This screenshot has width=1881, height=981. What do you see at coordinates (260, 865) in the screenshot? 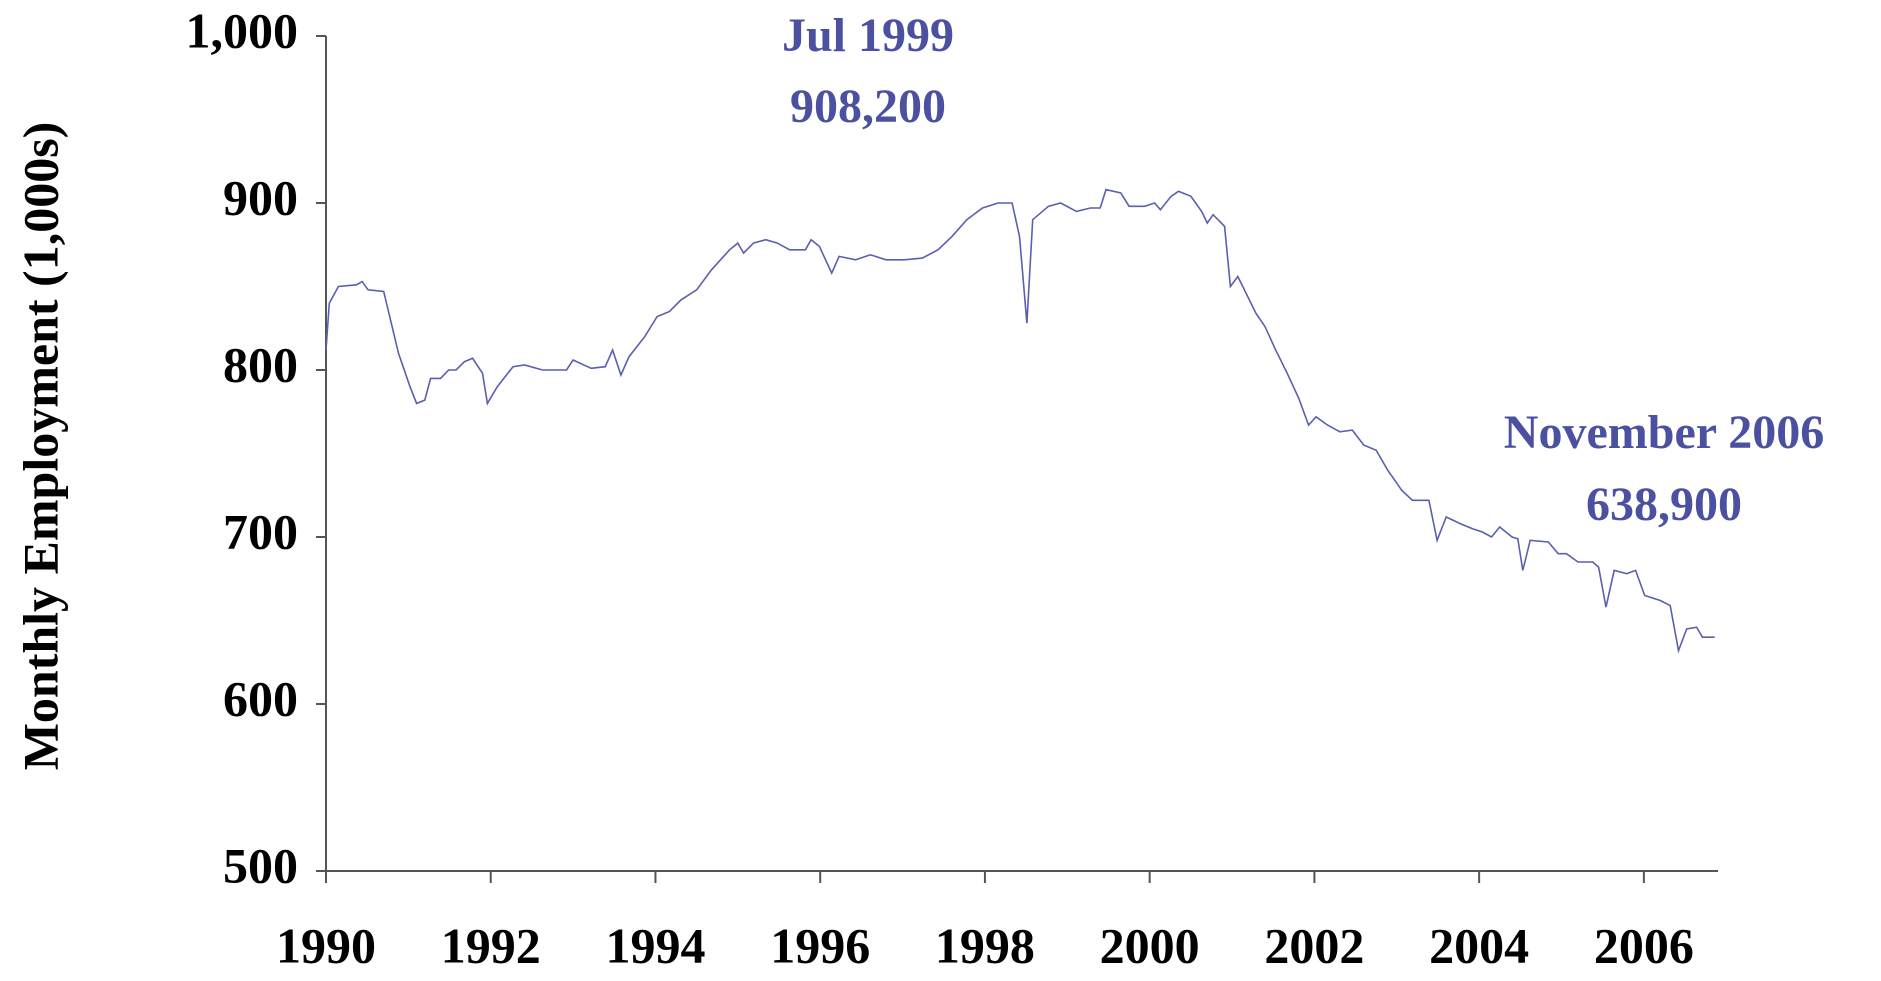
I see `y-tick-label: 500` at bounding box center [260, 865].